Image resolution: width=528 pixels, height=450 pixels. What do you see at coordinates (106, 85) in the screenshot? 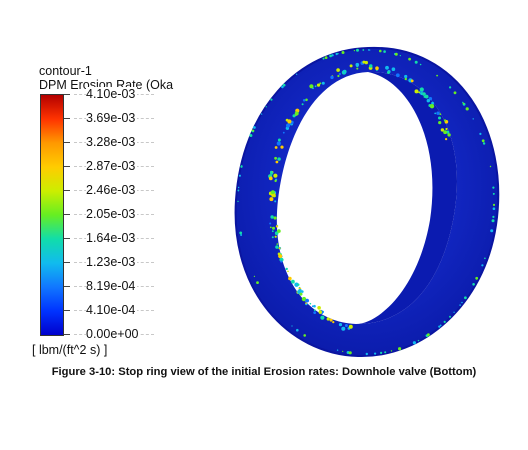
I see `legend-subtitle: DPM Erosion Rate (Oka` at bounding box center [106, 85].